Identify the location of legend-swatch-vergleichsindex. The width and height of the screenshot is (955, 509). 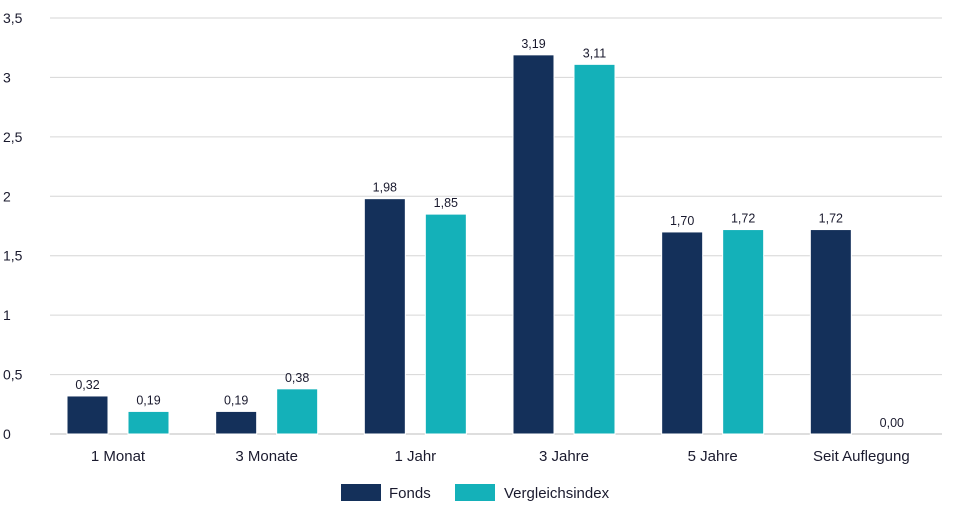
(475, 492).